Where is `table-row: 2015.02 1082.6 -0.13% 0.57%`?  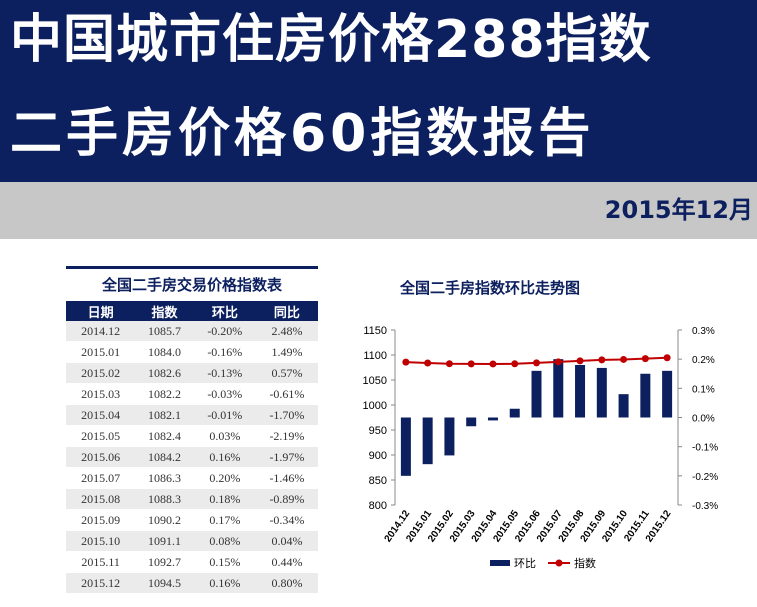 table-row: 2015.02 1082.6 -0.13% 0.57% is located at coordinates (192, 373).